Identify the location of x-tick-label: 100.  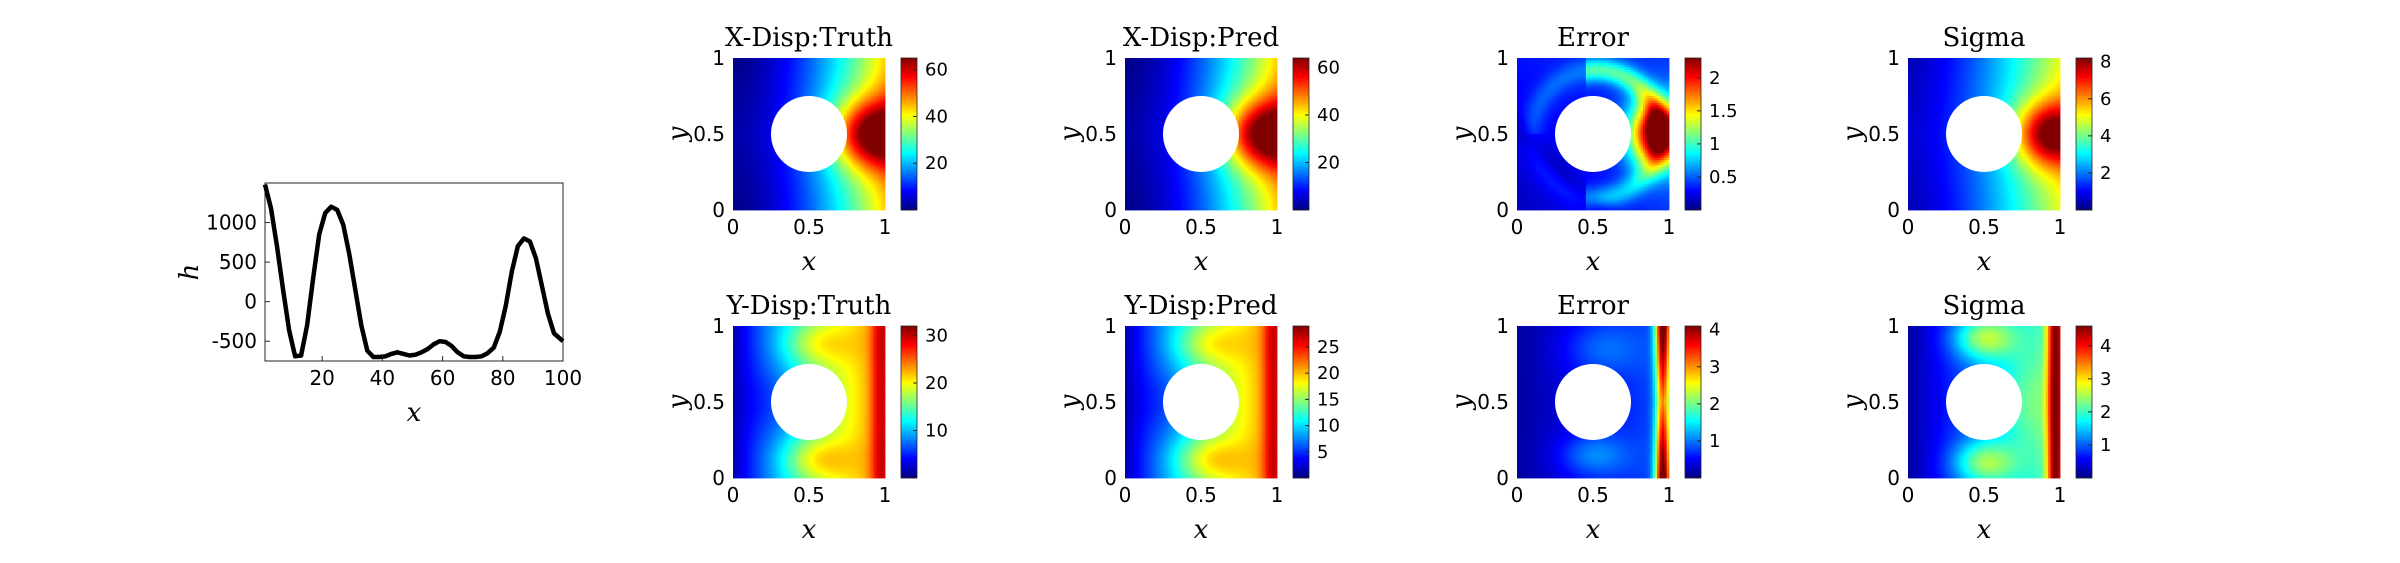
(563, 378).